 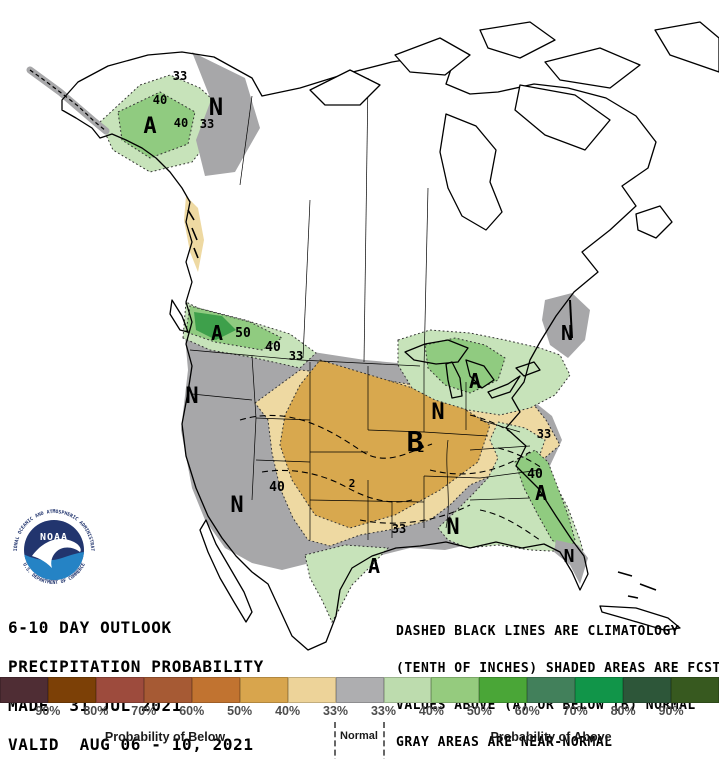 I want to click on seagull-icon, so click(x=56, y=553).